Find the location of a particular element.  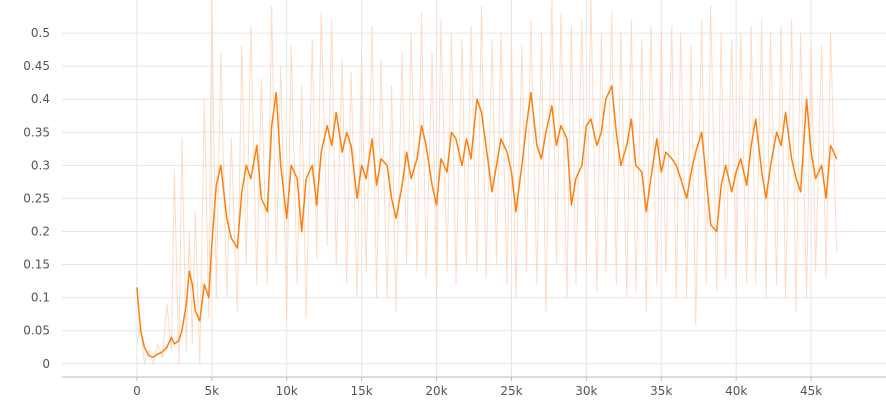

y-tick-label: 0.5 is located at coordinates (40, 33).